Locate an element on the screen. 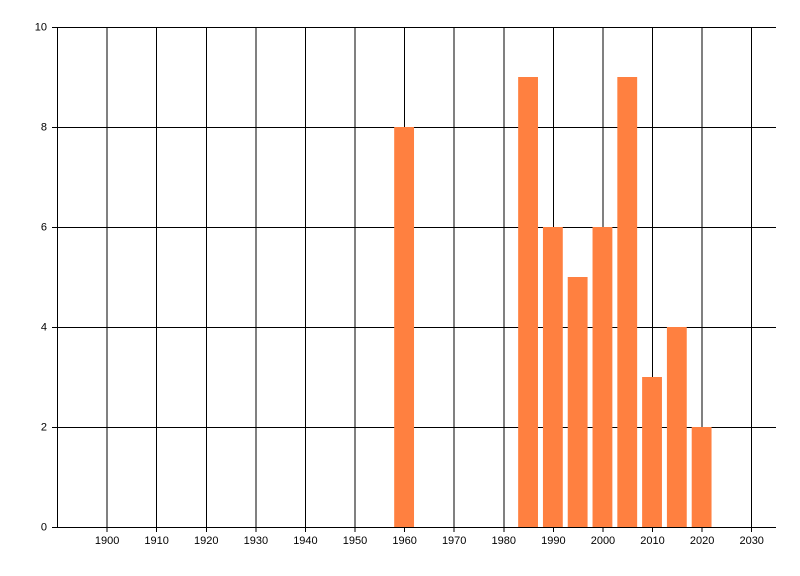 This screenshot has height=576, width=800. x-tick-label: 2030 is located at coordinates (751, 541).